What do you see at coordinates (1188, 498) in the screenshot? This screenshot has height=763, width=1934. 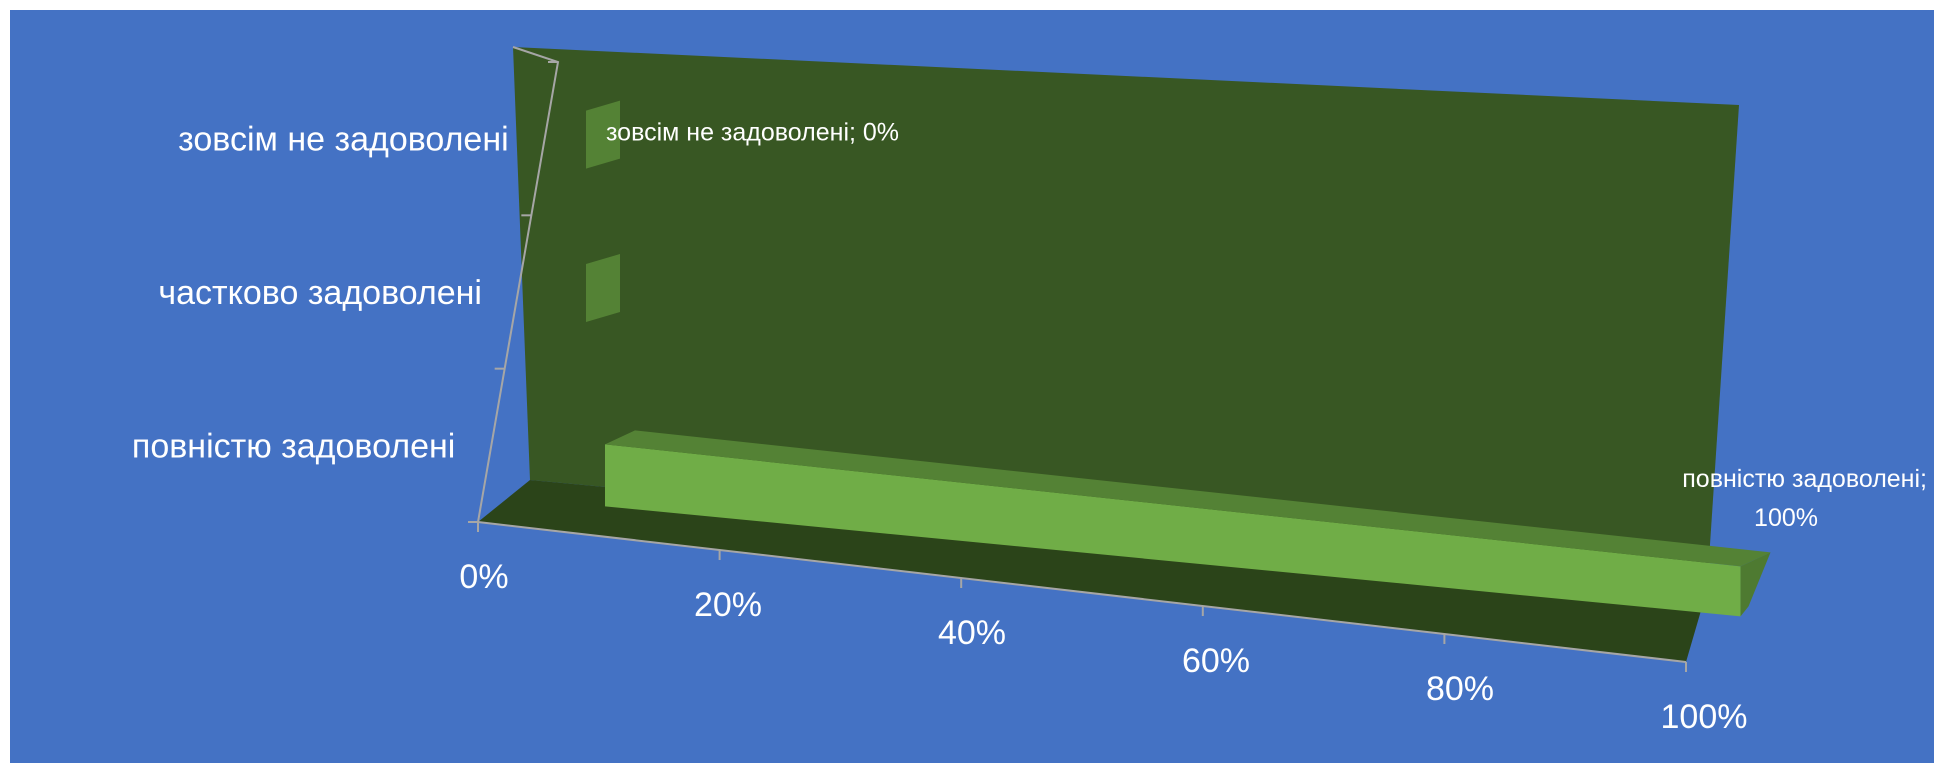 I see `bar-top-face` at bounding box center [1188, 498].